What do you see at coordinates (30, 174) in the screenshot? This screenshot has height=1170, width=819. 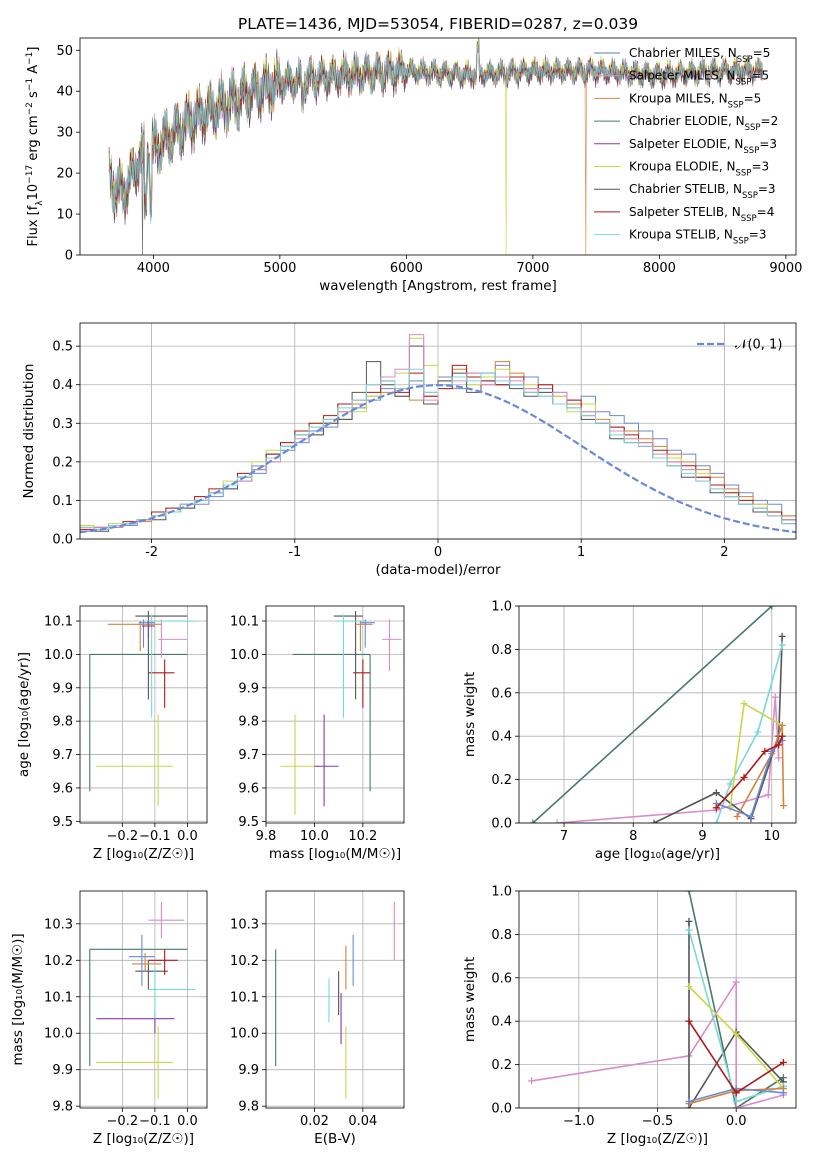 I see `y-axis-label-part: −17` at bounding box center [30, 174].